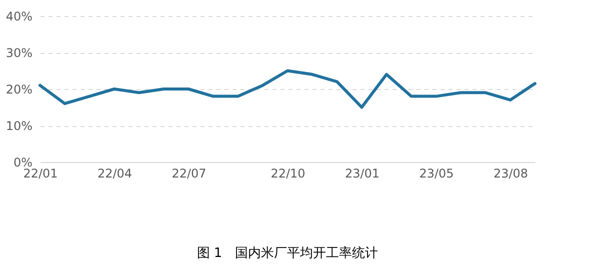 This screenshot has height=271, width=591. What do you see at coordinates (362, 173) in the screenshot?
I see `x-tick-label: 23/01` at bounding box center [362, 173].